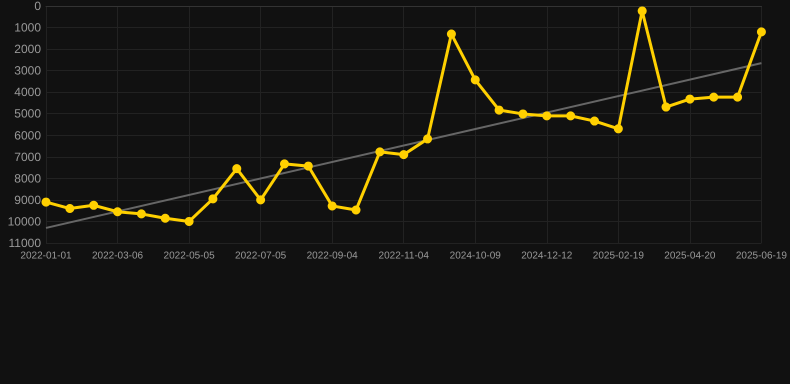 This screenshot has height=384, width=790. I want to click on y-tick-label: 9000, so click(28, 199).